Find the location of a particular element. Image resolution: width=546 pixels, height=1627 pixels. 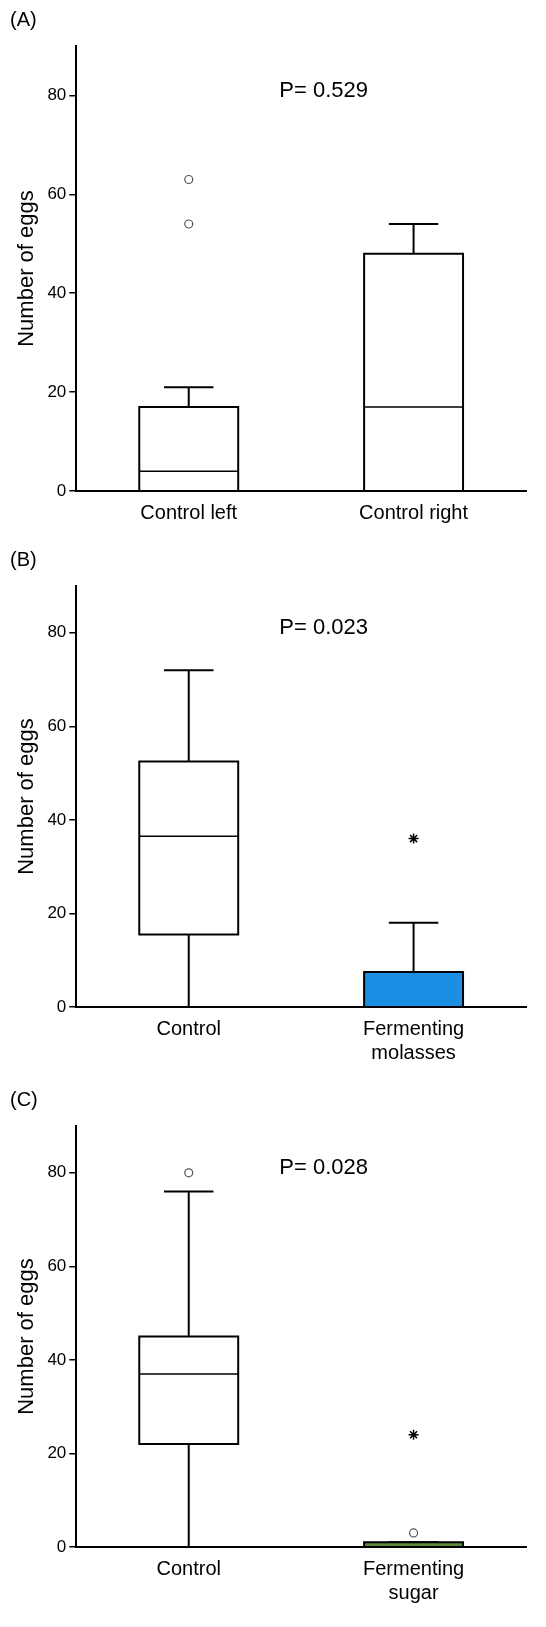

annotation: P= 0.529 is located at coordinates (323, 89).